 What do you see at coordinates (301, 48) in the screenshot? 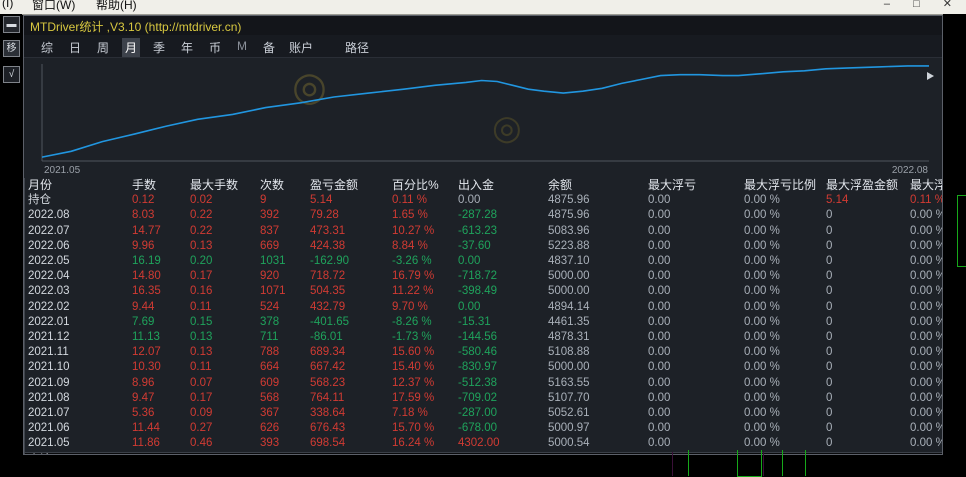
I see `tab-9: 账户` at bounding box center [301, 48].